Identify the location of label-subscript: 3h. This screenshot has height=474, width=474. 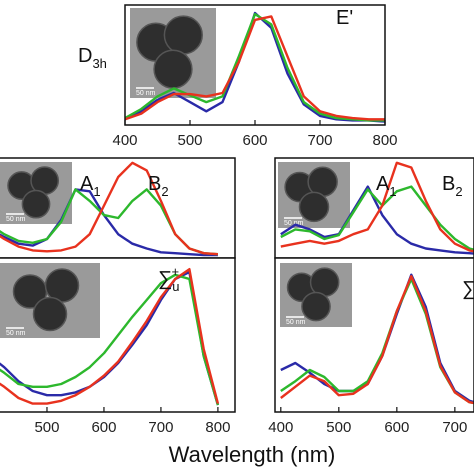
(99, 63).